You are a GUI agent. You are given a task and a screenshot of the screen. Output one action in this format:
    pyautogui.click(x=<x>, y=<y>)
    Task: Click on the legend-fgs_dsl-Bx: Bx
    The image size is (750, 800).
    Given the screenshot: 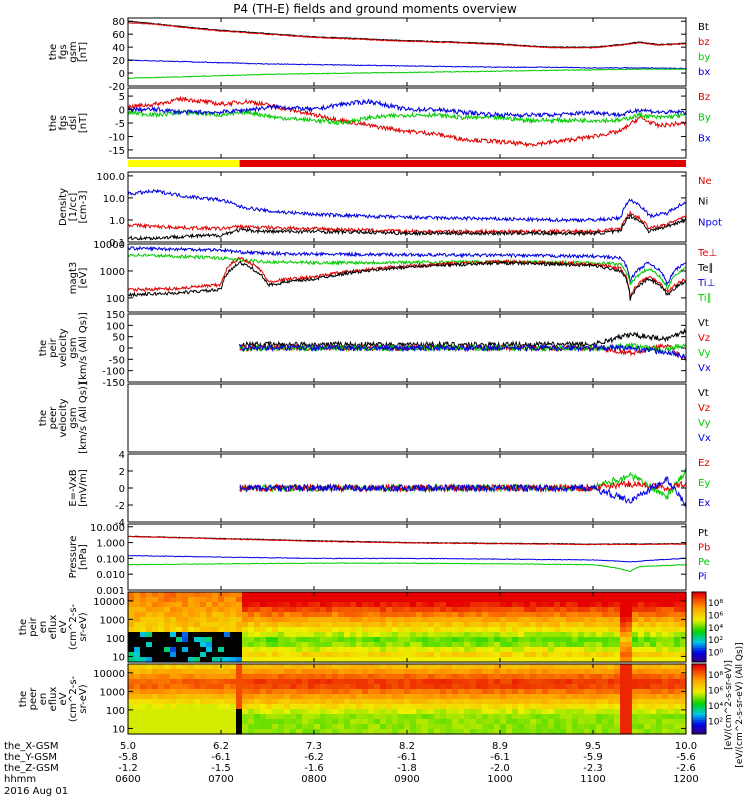 What is the action you would take?
    pyautogui.click(x=704, y=138)
    